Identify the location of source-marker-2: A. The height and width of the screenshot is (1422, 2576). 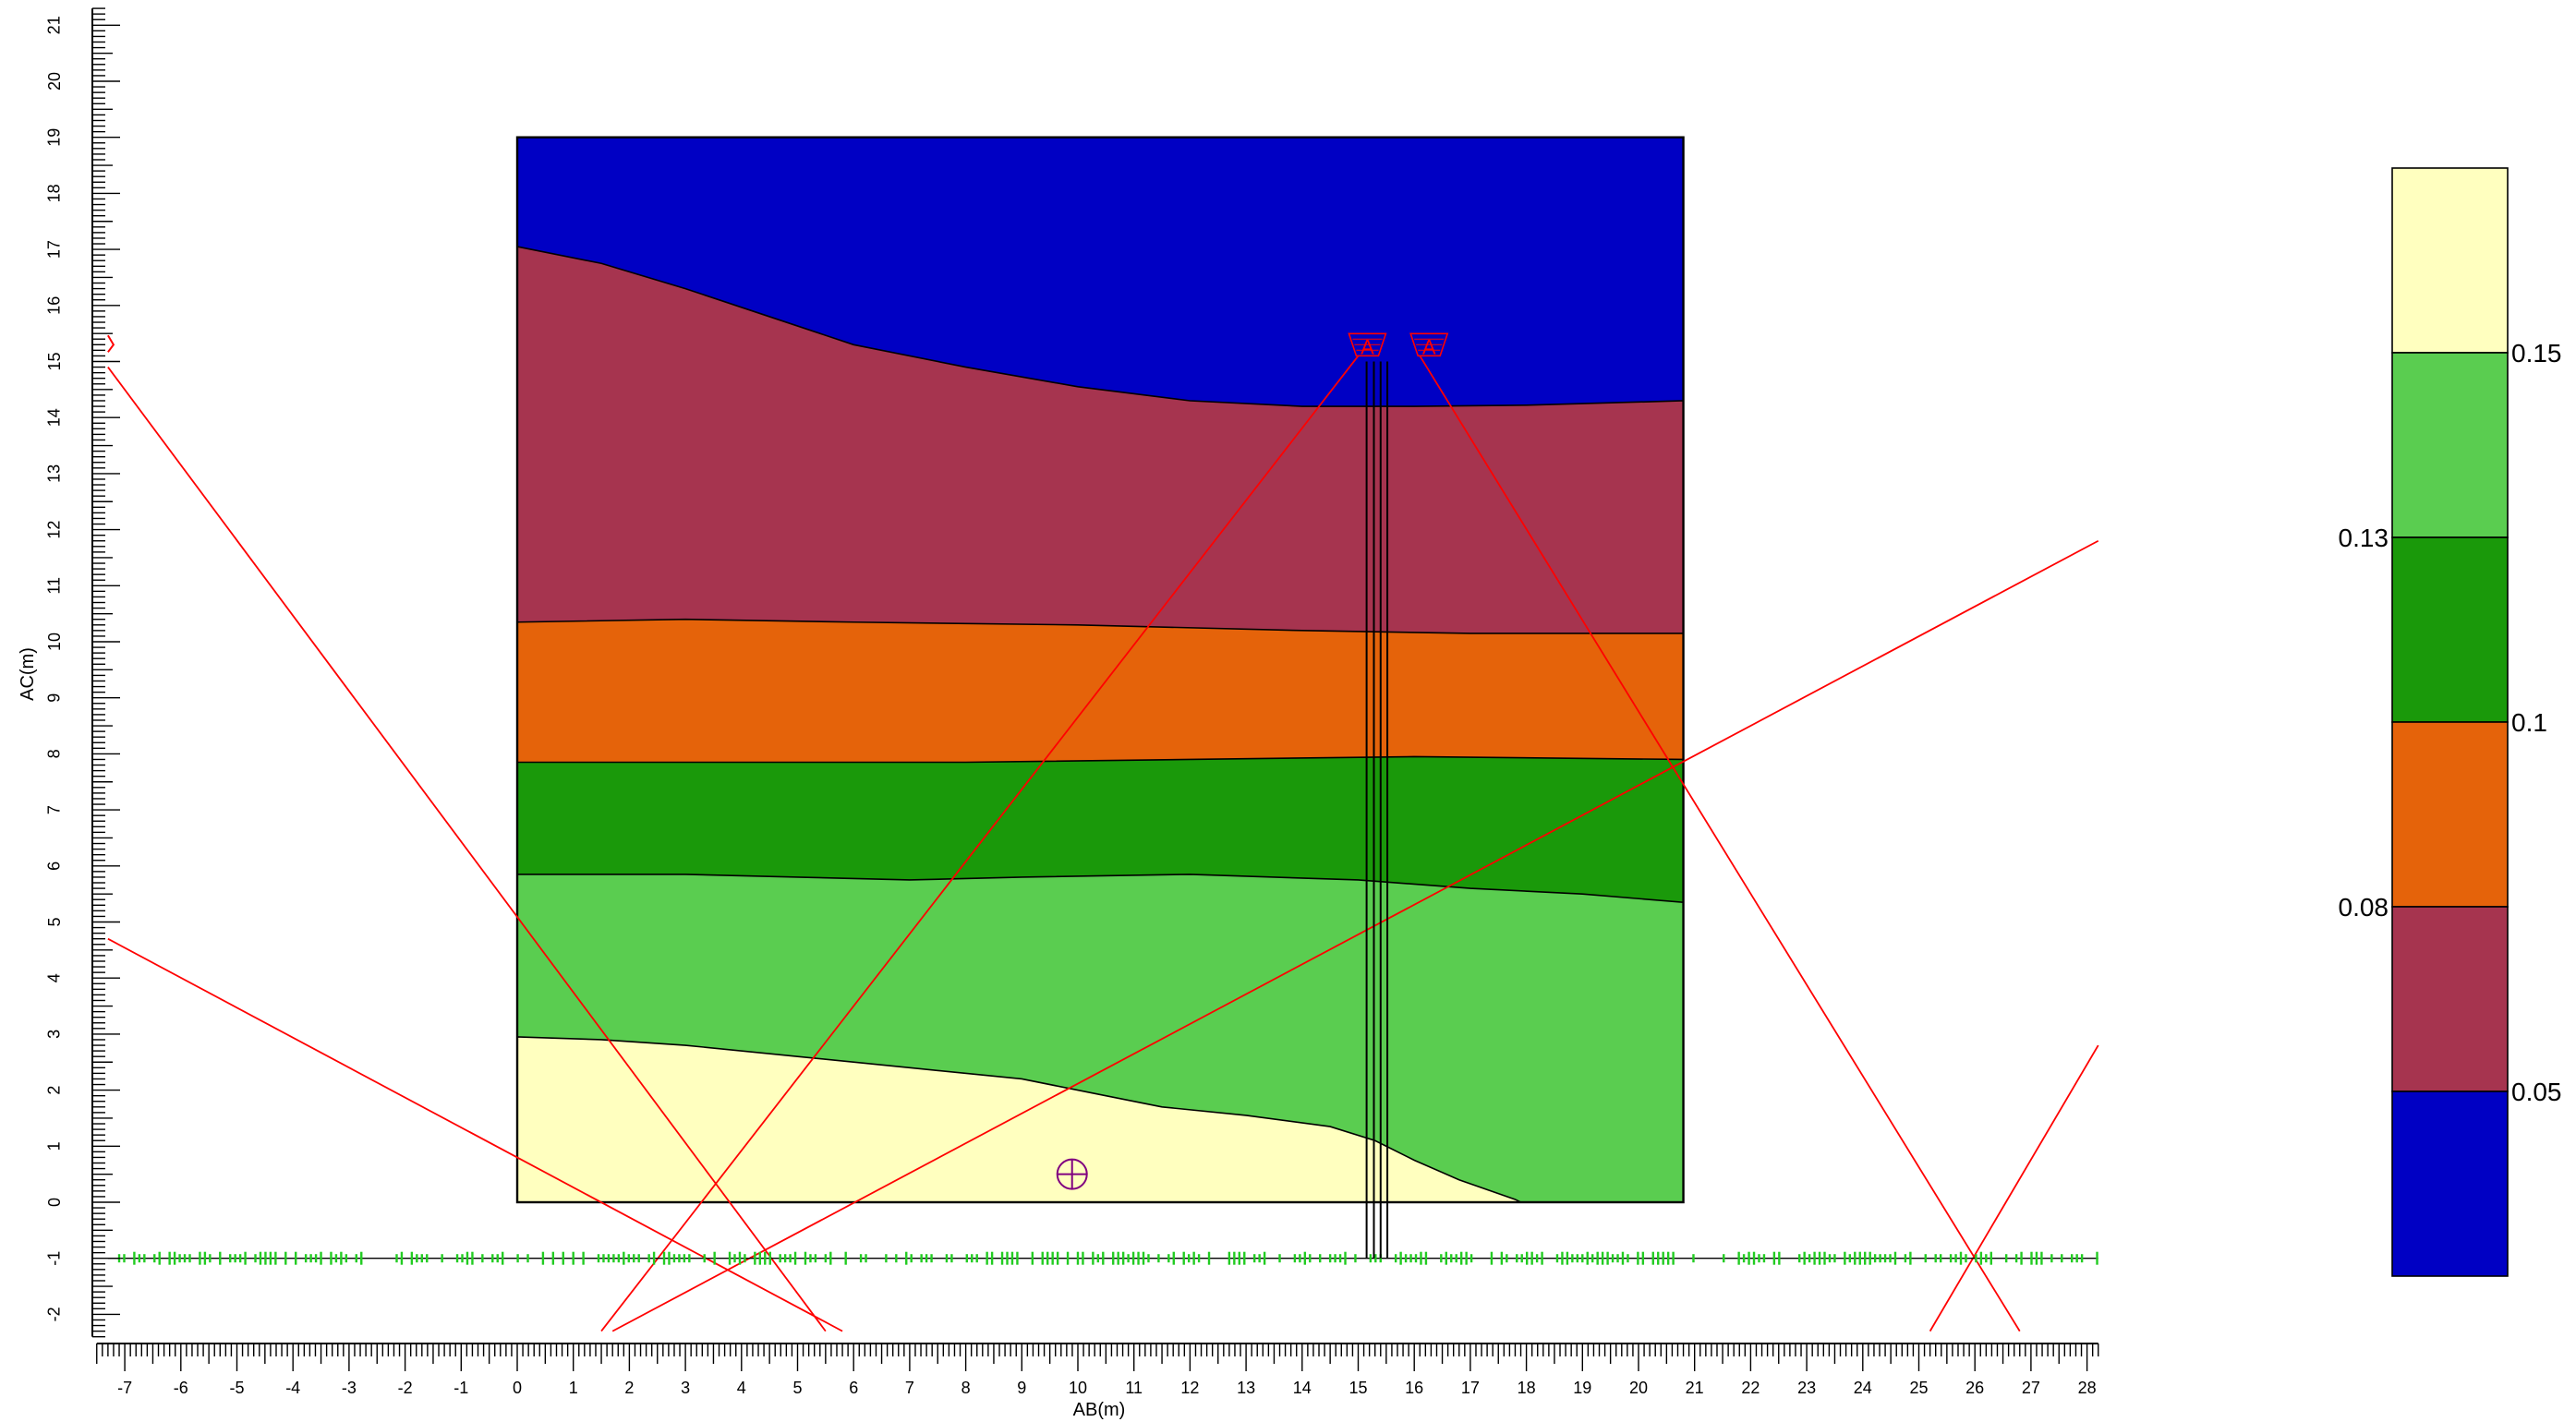
(1429, 345).